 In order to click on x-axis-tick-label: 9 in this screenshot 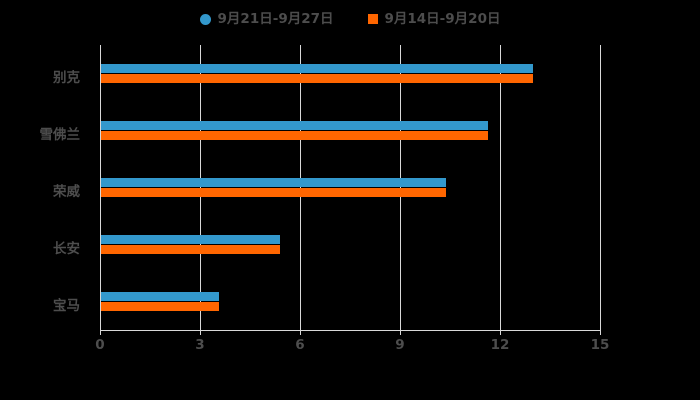, I will do `click(400, 345)`.